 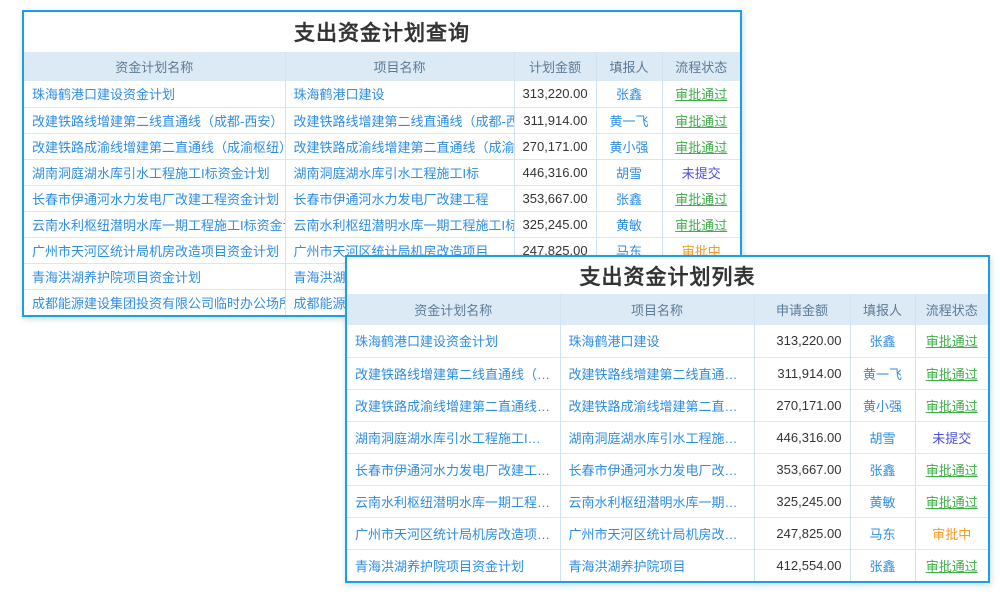 I want to click on plan-name-cell: 成都能源建设集团投资有限公司临时办公场所装, so click(x=154, y=301).